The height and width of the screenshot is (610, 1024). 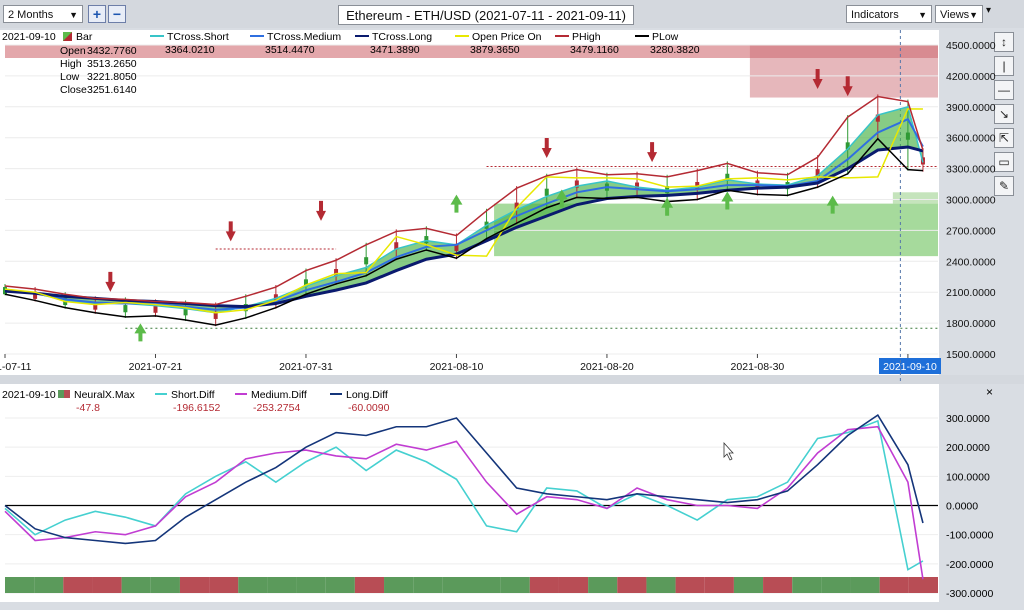 What do you see at coordinates (67, 394) in the screenshot?
I see `legend-swatch` at bounding box center [67, 394].